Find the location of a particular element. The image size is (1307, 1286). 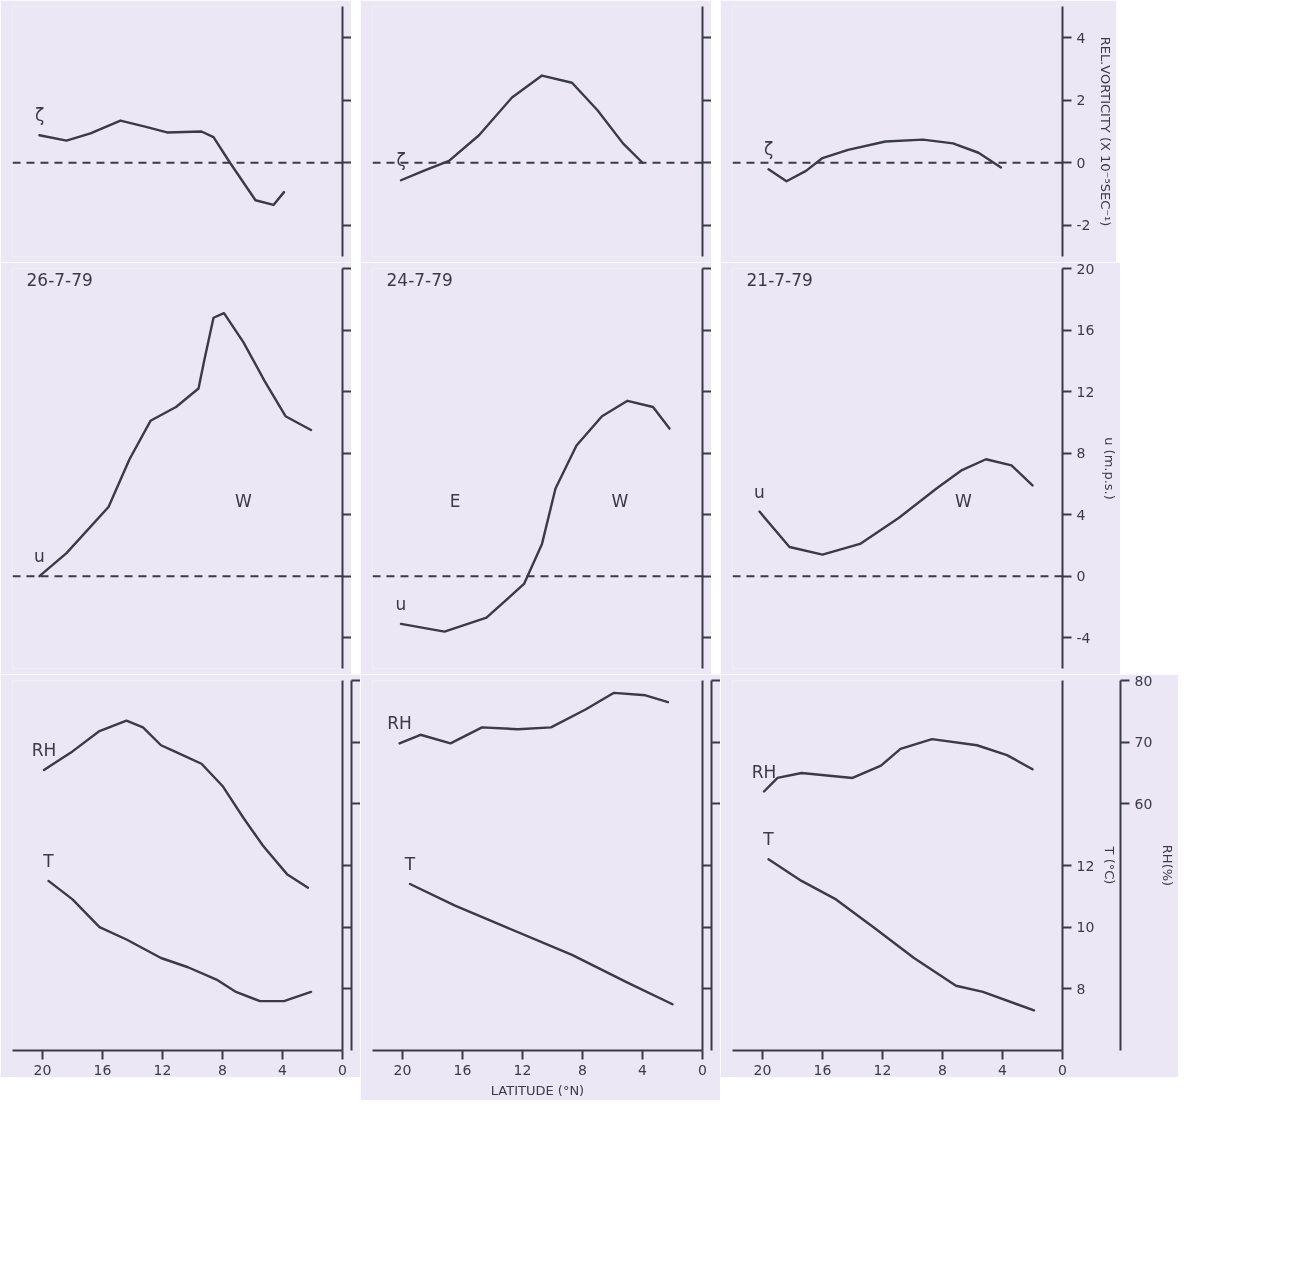

y-tick-label: 2 is located at coordinates (1081, 100).